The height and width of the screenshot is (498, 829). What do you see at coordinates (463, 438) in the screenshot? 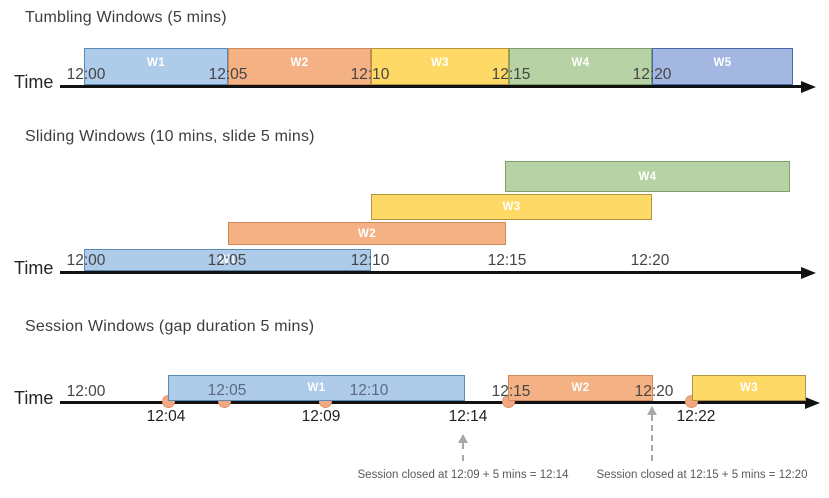
I see `session-close-arrow-1-icon` at bounding box center [463, 438].